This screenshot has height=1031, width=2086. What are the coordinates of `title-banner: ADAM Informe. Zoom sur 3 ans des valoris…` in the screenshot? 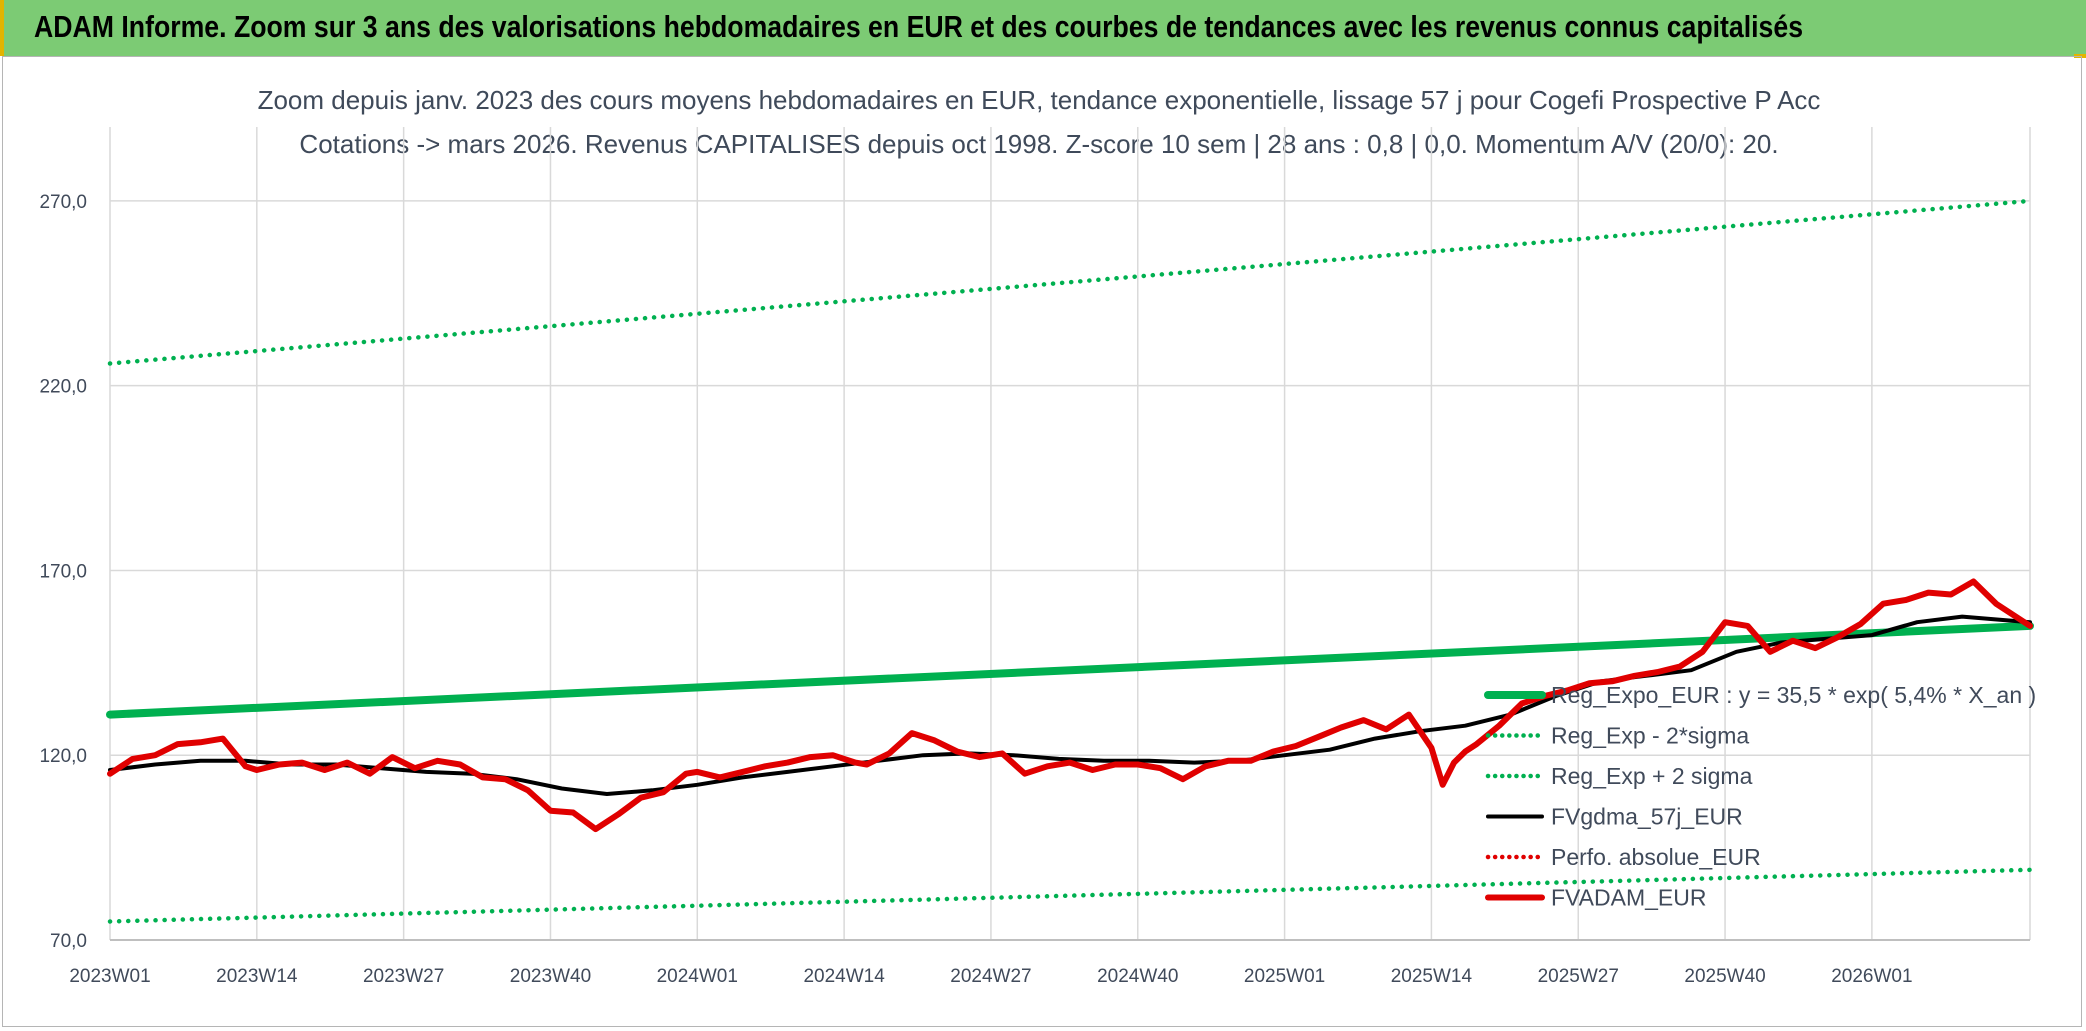 It's located at (1043, 28).